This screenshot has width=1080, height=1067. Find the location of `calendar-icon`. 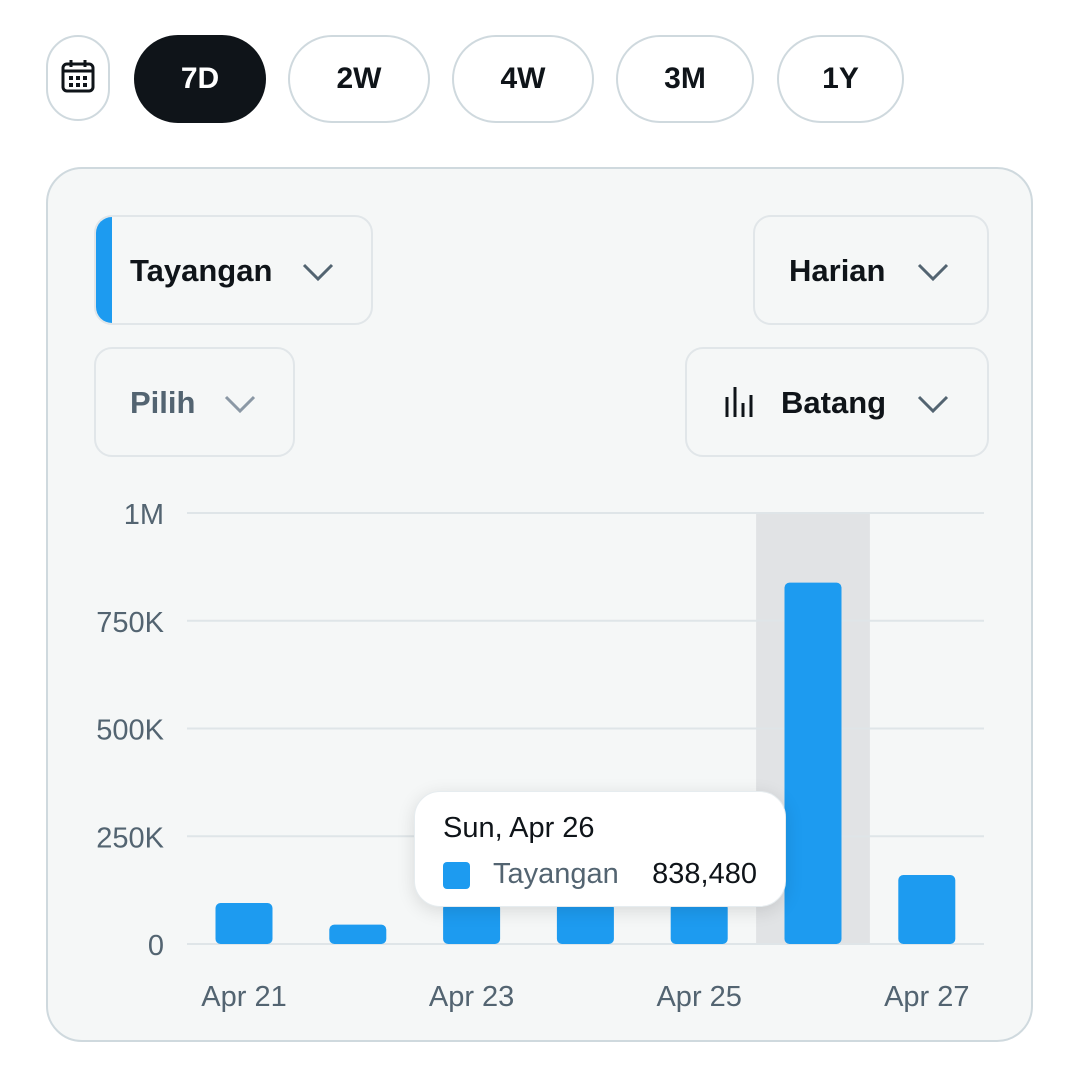

calendar-icon is located at coordinates (78, 78).